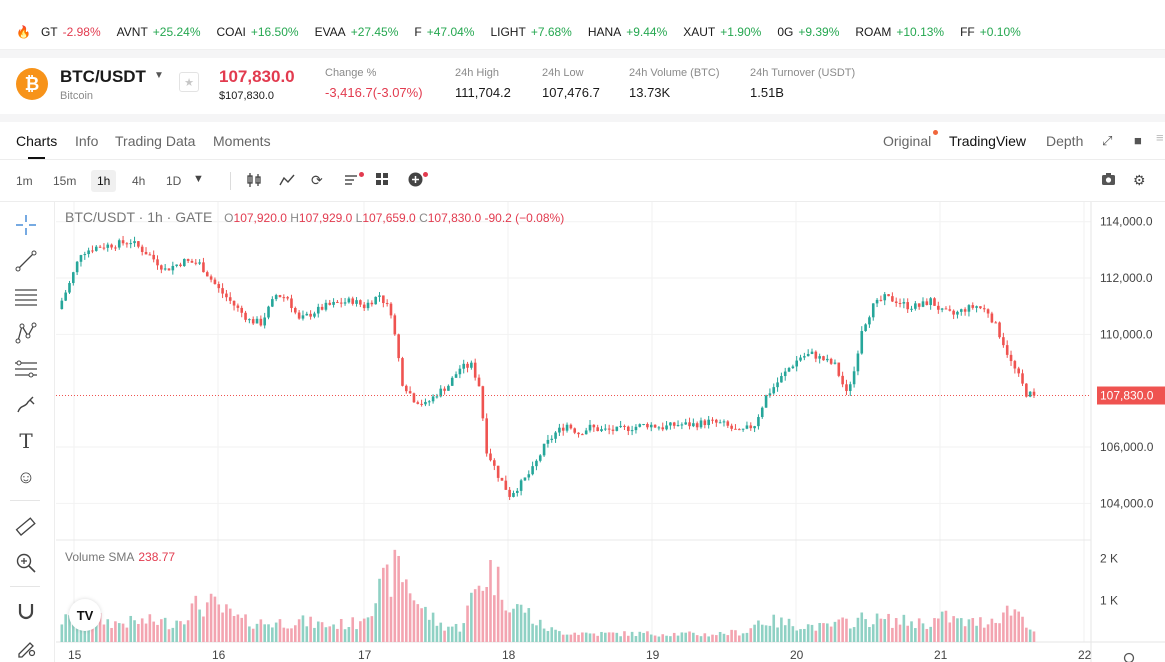 Image resolution: width=1165 pixels, height=662 pixels. What do you see at coordinates (1139, 180) in the screenshot?
I see `settings-gear-icon: ⚙` at bounding box center [1139, 180].